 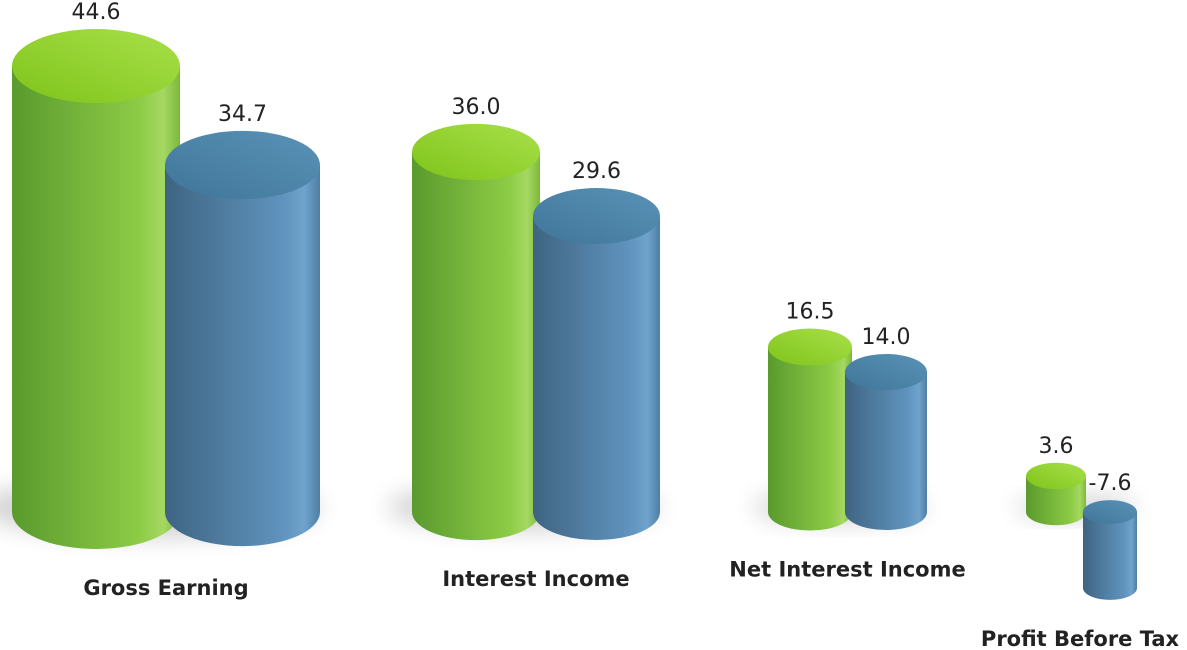 I want to click on category-label: Profit Before Tax, so click(x=1080, y=638).